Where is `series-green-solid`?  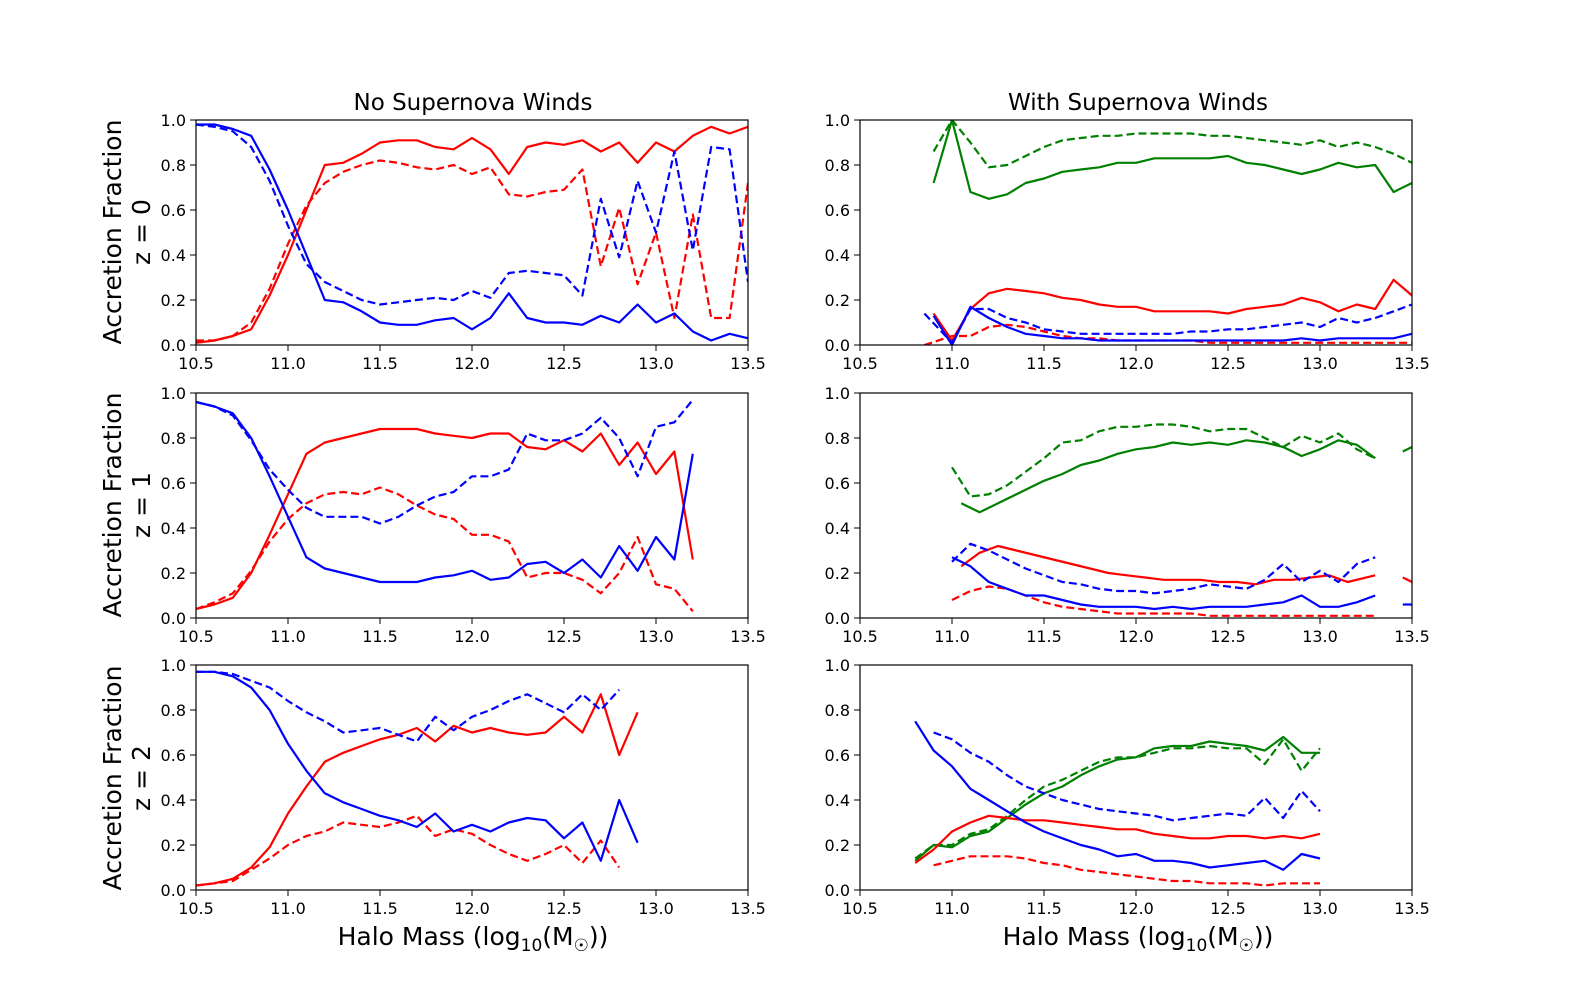 series-green-solid is located at coordinates (1117, 798).